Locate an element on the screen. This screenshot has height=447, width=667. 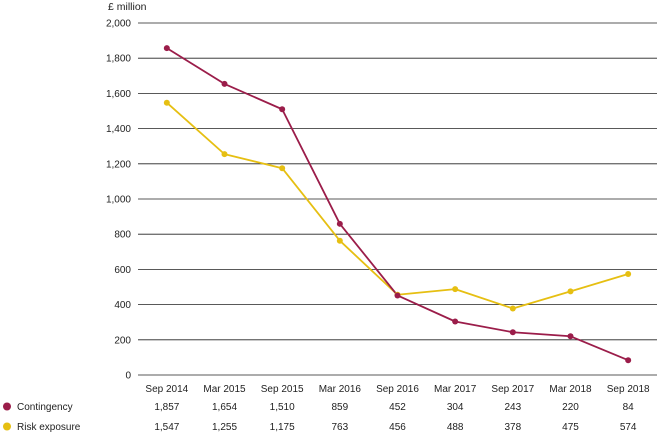
table-cell-risk-exposure: 1,255 is located at coordinates (224, 427).